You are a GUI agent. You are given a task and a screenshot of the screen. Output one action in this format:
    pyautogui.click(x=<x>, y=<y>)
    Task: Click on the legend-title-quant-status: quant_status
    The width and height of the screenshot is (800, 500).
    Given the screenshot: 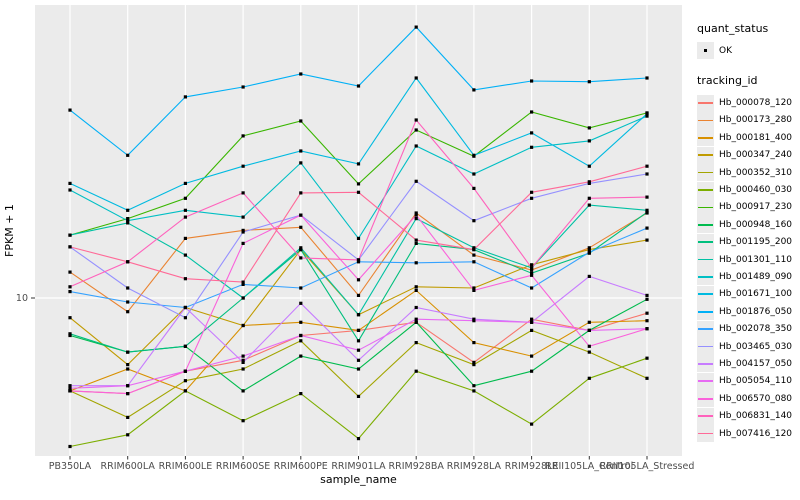 What is the action you would take?
    pyautogui.click(x=733, y=28)
    